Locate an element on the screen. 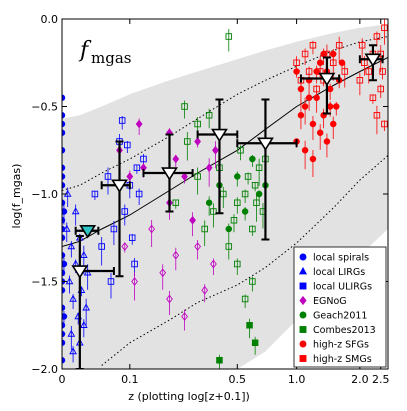  title-main: f is located at coordinates (85, 50).